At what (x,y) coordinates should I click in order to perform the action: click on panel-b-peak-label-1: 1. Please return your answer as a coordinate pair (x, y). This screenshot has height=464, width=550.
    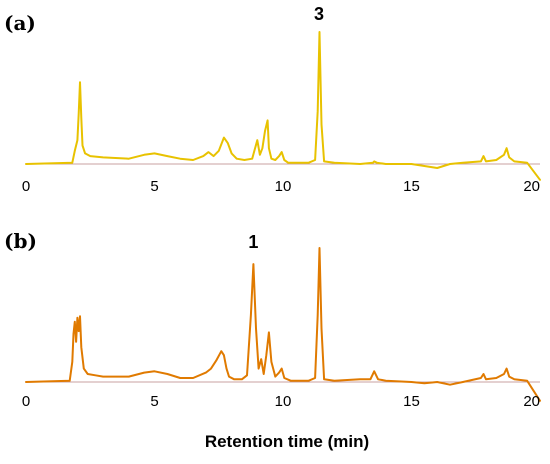
    Looking at the image, I should click on (253, 242).